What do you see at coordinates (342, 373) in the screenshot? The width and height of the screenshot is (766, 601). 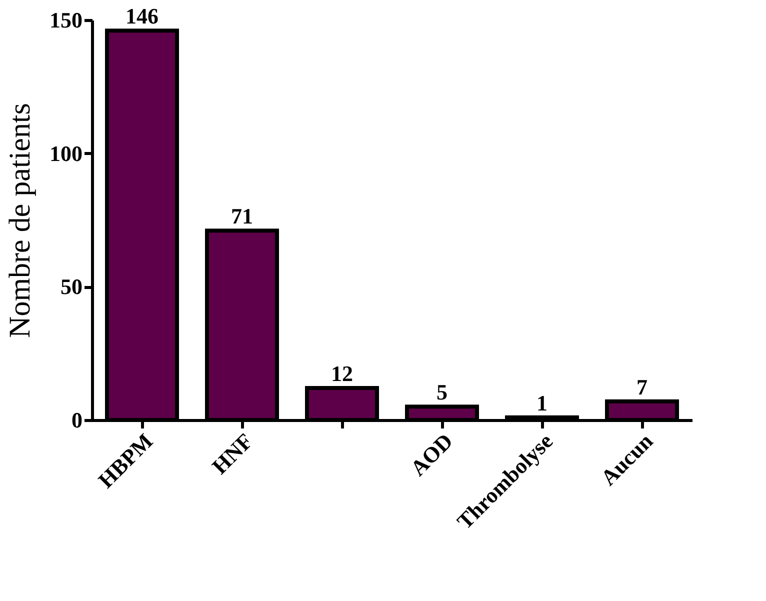 I see `data-label: 12` at bounding box center [342, 373].